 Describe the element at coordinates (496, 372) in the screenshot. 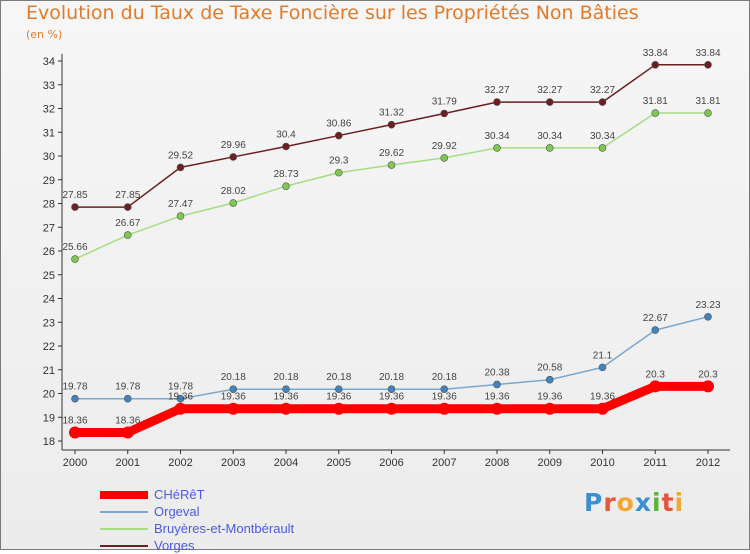

I see `data-label: 20.38` at that location.